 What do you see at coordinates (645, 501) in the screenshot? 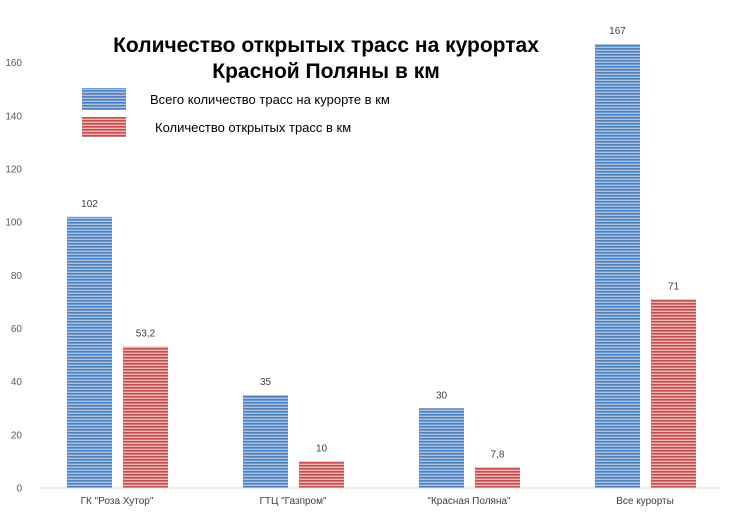
I see `x-category-label: Все курорты` at bounding box center [645, 501].